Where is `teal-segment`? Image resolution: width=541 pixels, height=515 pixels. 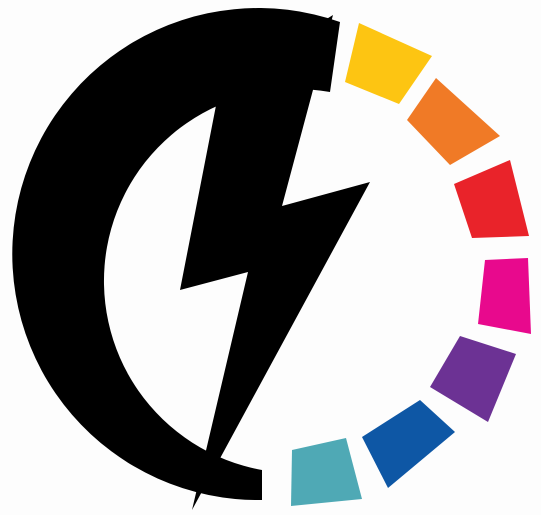 teal-segment is located at coordinates (326, 472).